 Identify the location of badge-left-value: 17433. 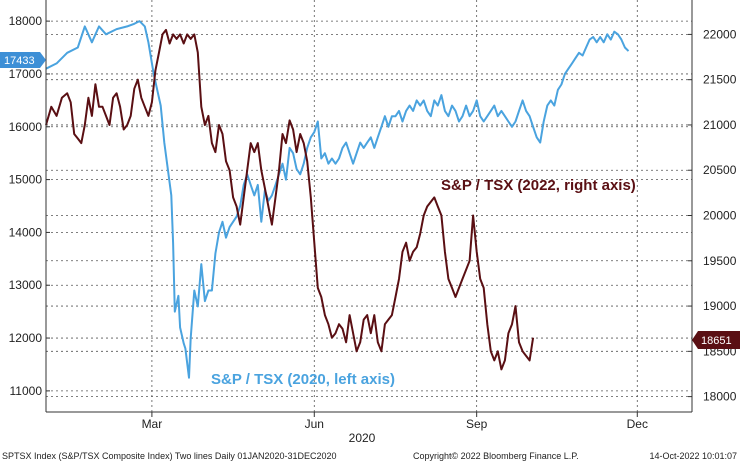
(19, 61).